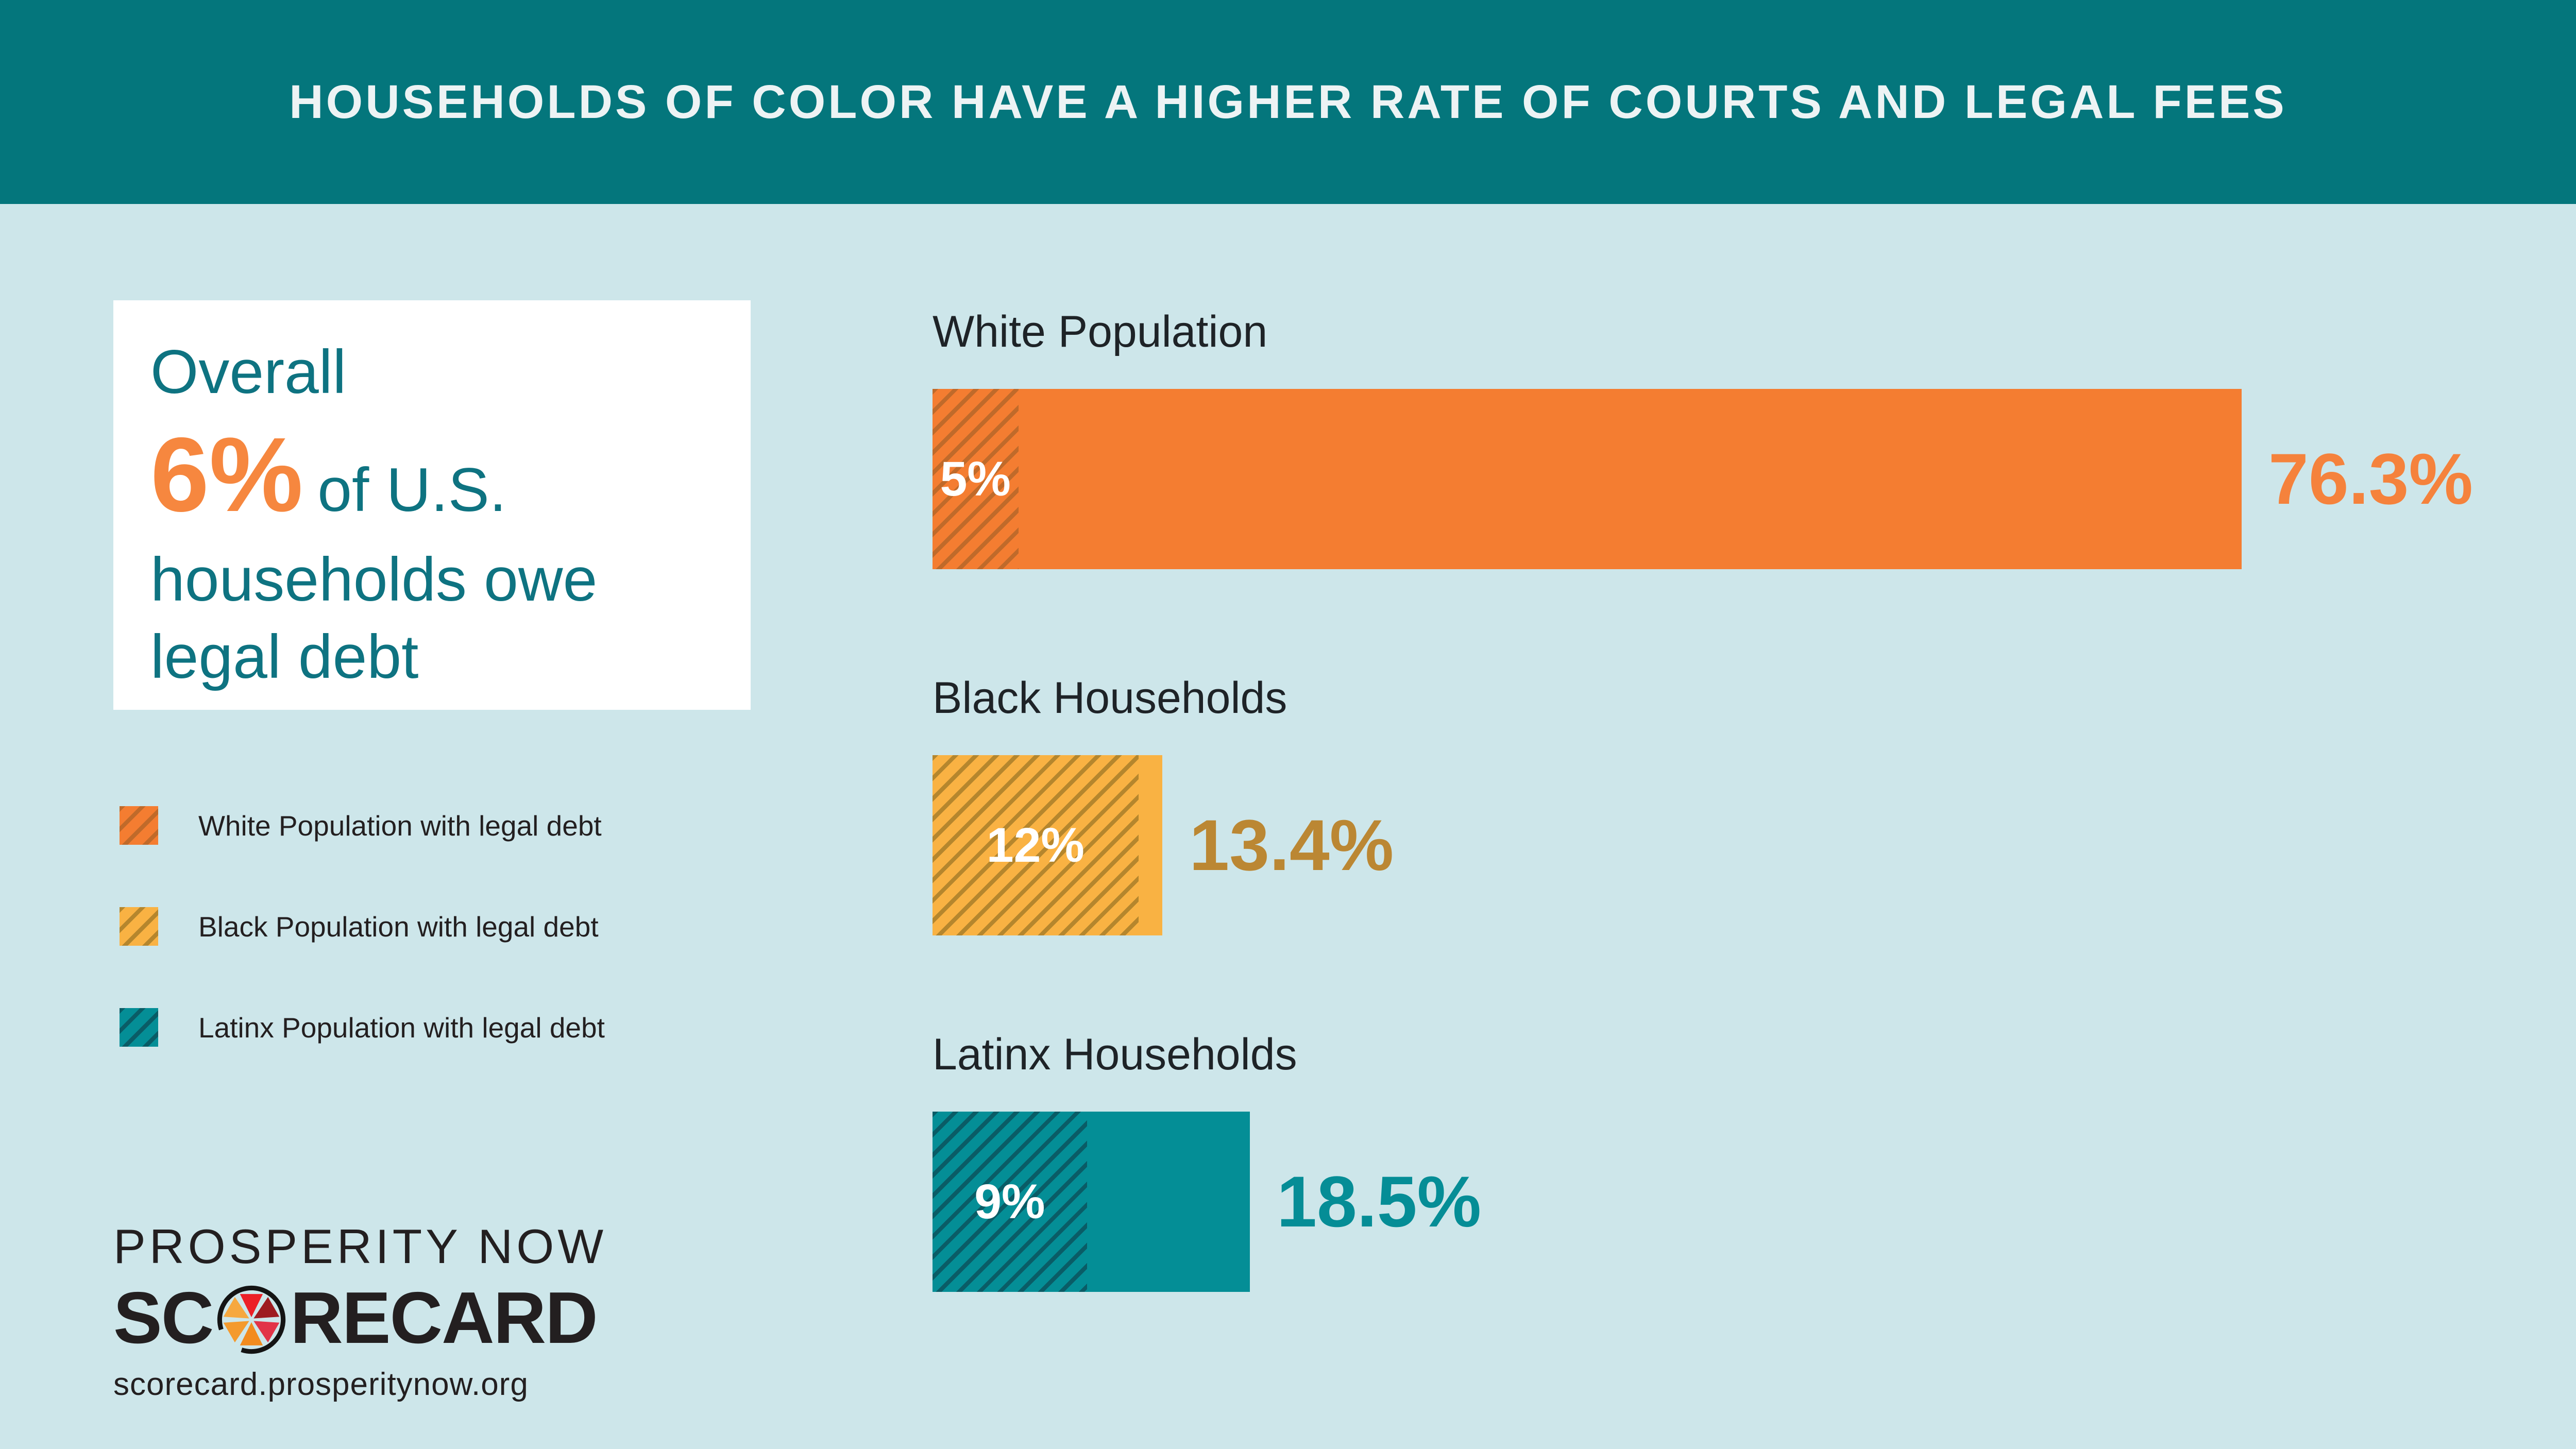 The height and width of the screenshot is (1449, 2576). What do you see at coordinates (2370, 479) in the screenshot?
I see `bar-total-value-white: 76.3%` at bounding box center [2370, 479].